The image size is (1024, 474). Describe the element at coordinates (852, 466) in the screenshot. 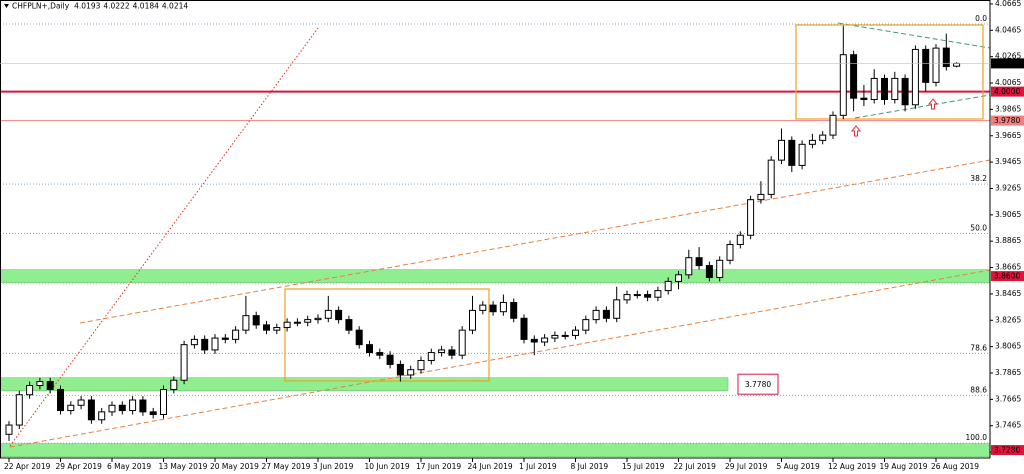

I see `x-tick-label: 12 Aug 2019` at that location.